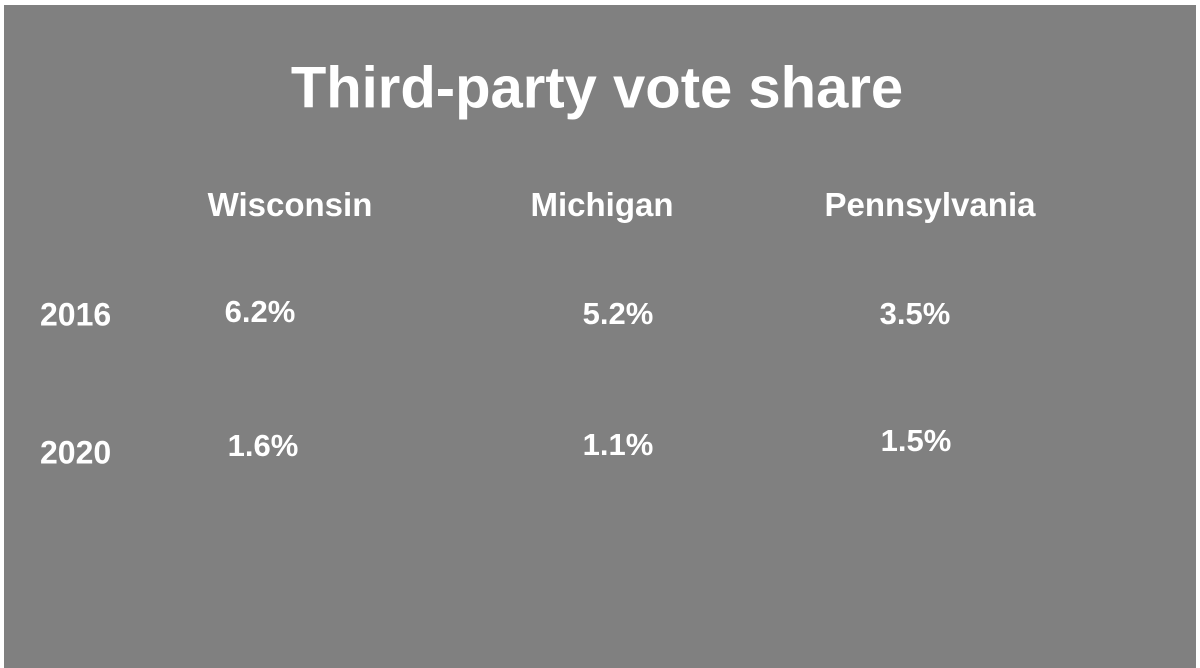 This screenshot has width=1200, height=668. What do you see at coordinates (76, 452) in the screenshot?
I see `row-label: 2020` at bounding box center [76, 452].